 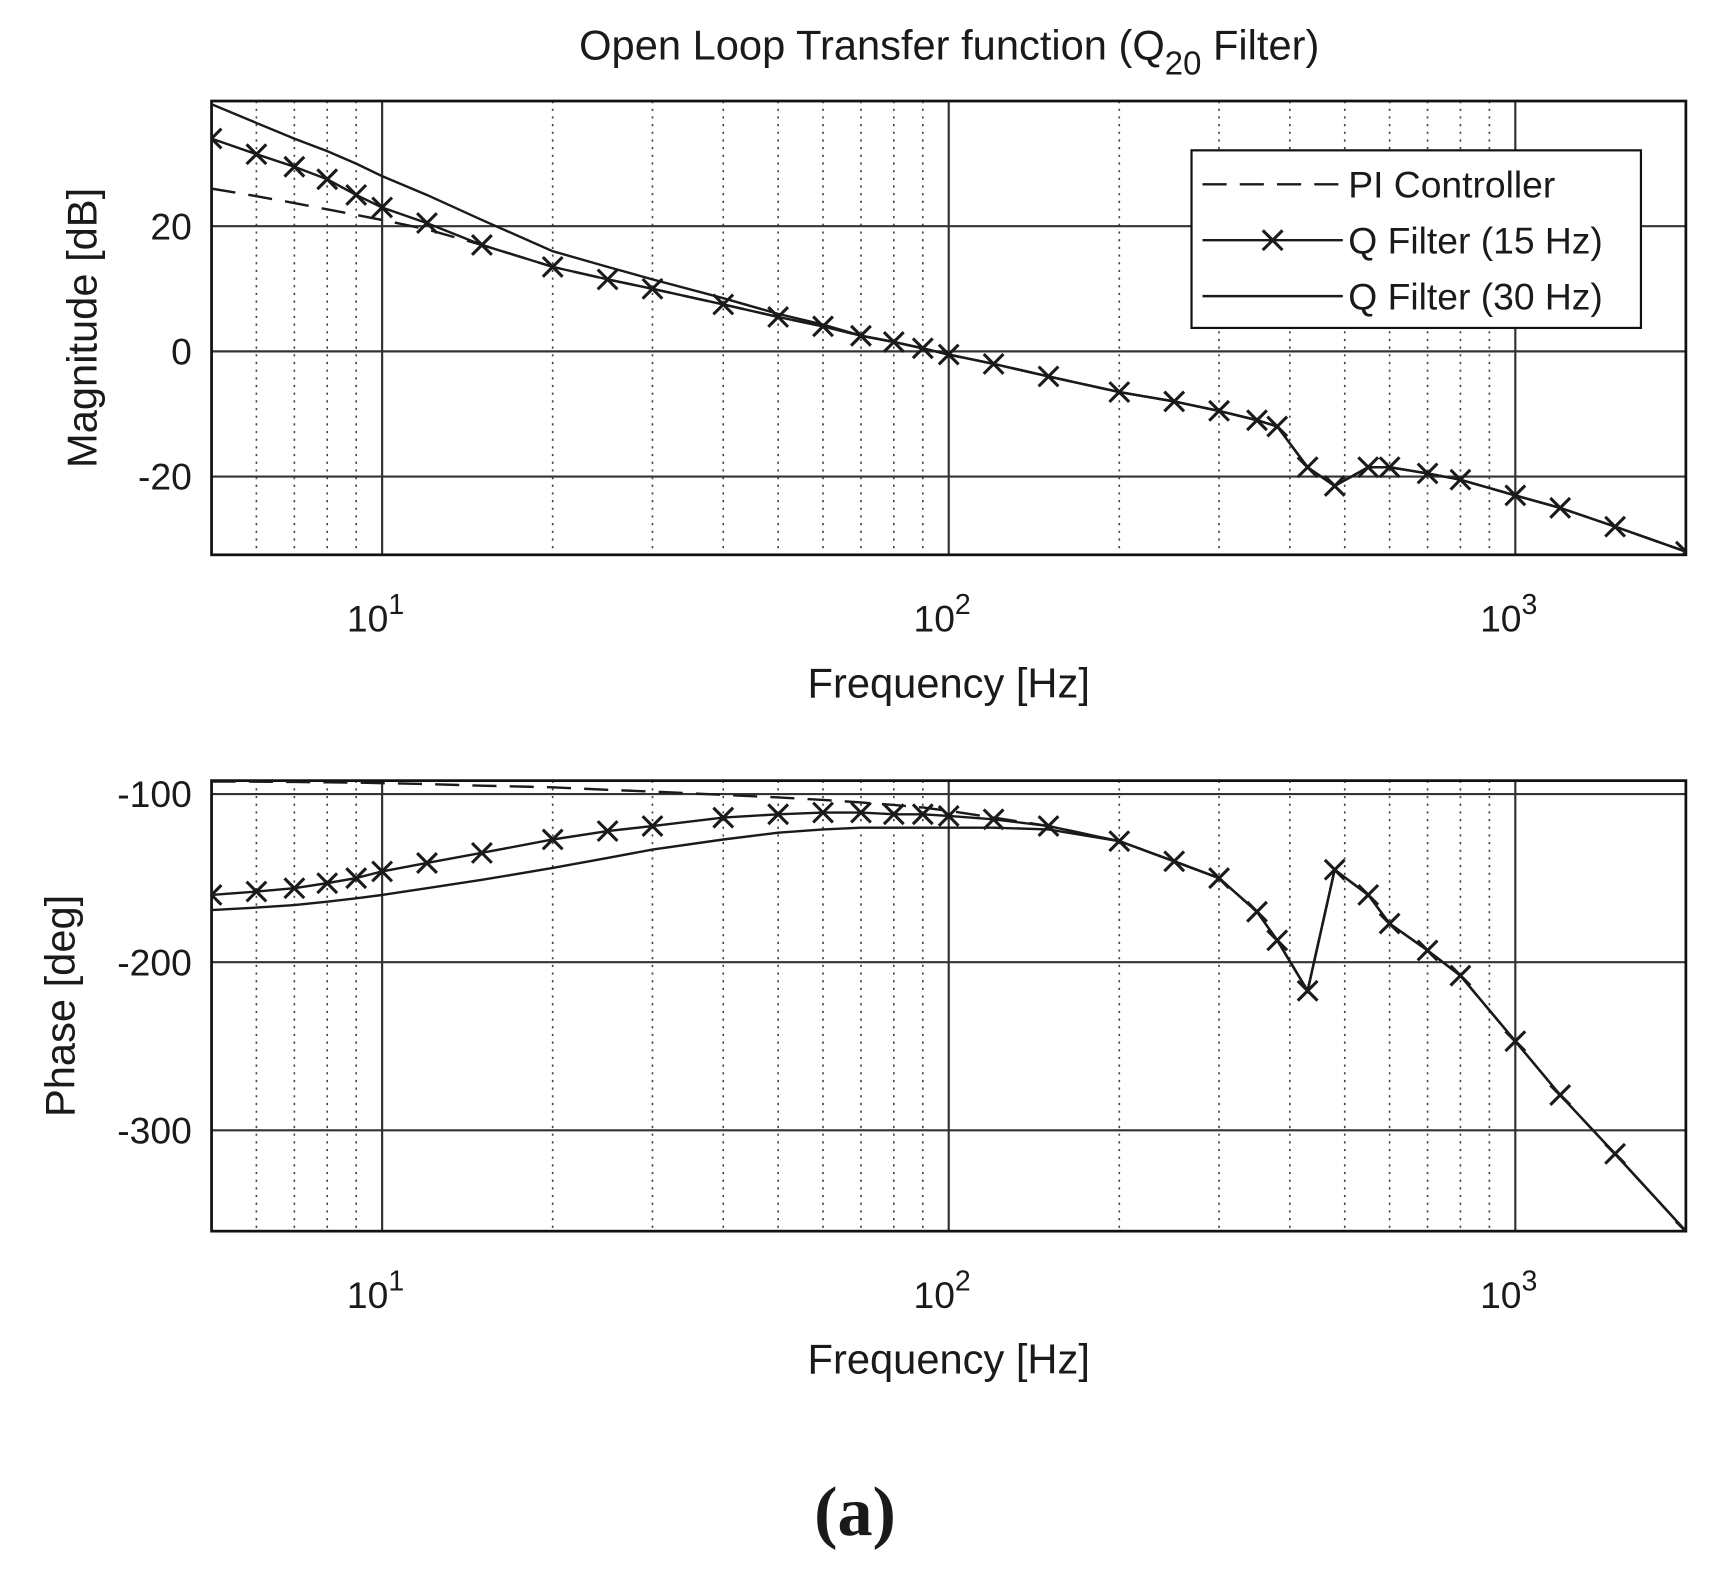 What do you see at coordinates (60, 1006) in the screenshot?
I see `y-axis-label: Phase [deg]` at bounding box center [60, 1006].